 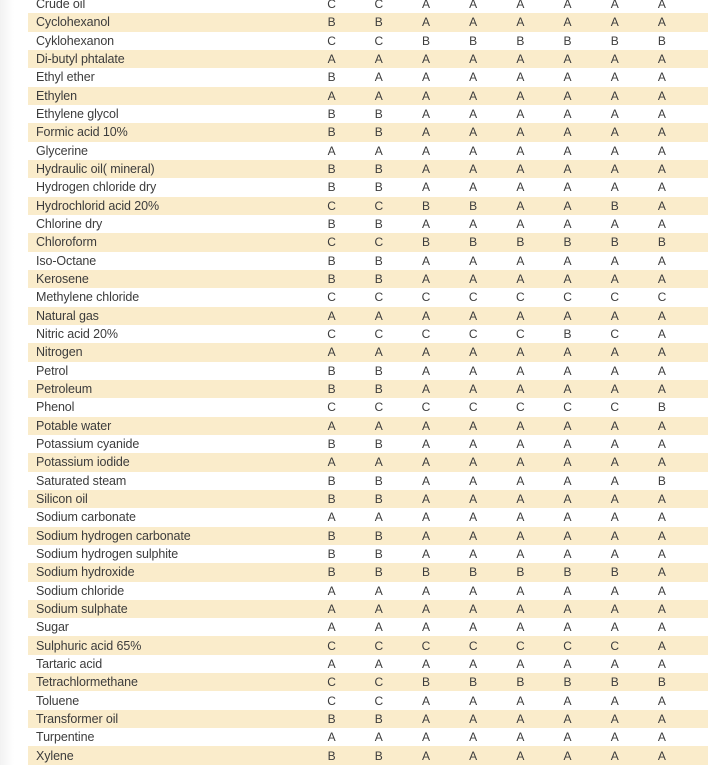 What do you see at coordinates (368, 6) in the screenshot?
I see `table-row: Crude oil C C A A A A A A` at bounding box center [368, 6].